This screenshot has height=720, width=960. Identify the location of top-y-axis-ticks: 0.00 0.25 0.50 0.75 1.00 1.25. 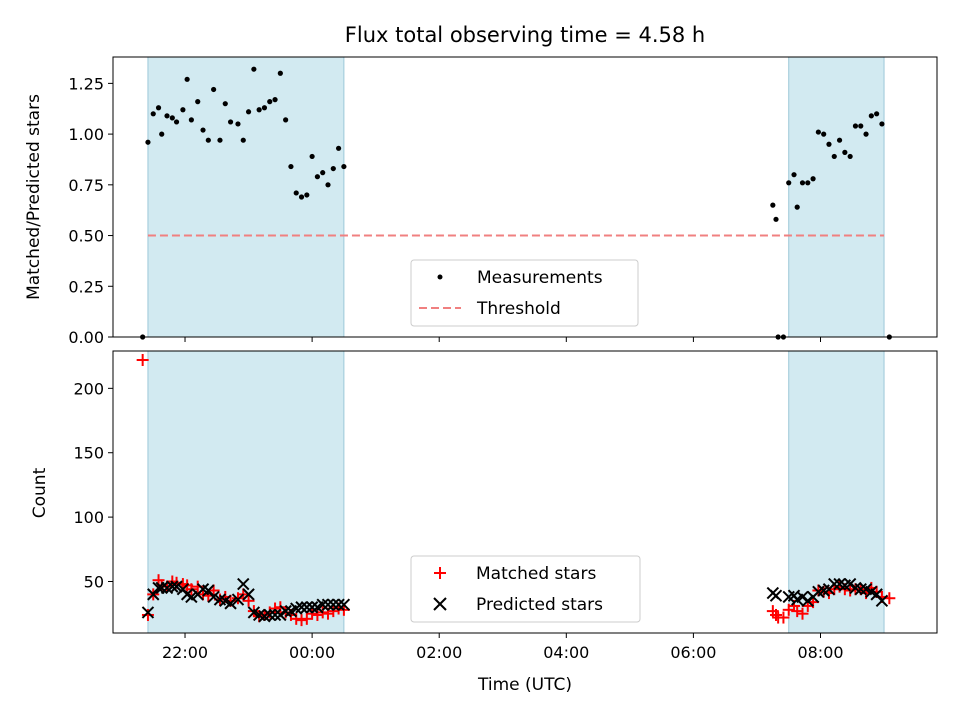
(90, 210).